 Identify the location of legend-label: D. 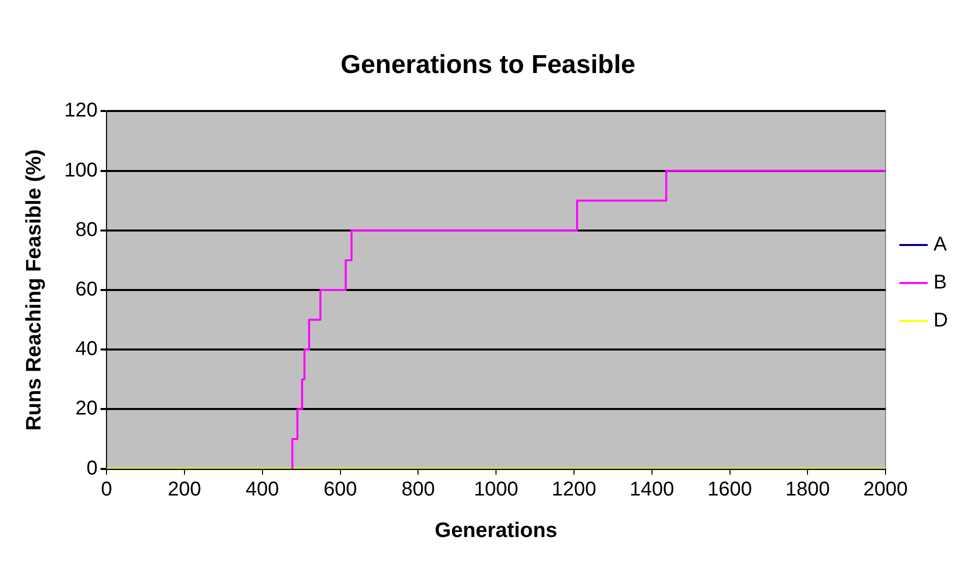
(941, 321).